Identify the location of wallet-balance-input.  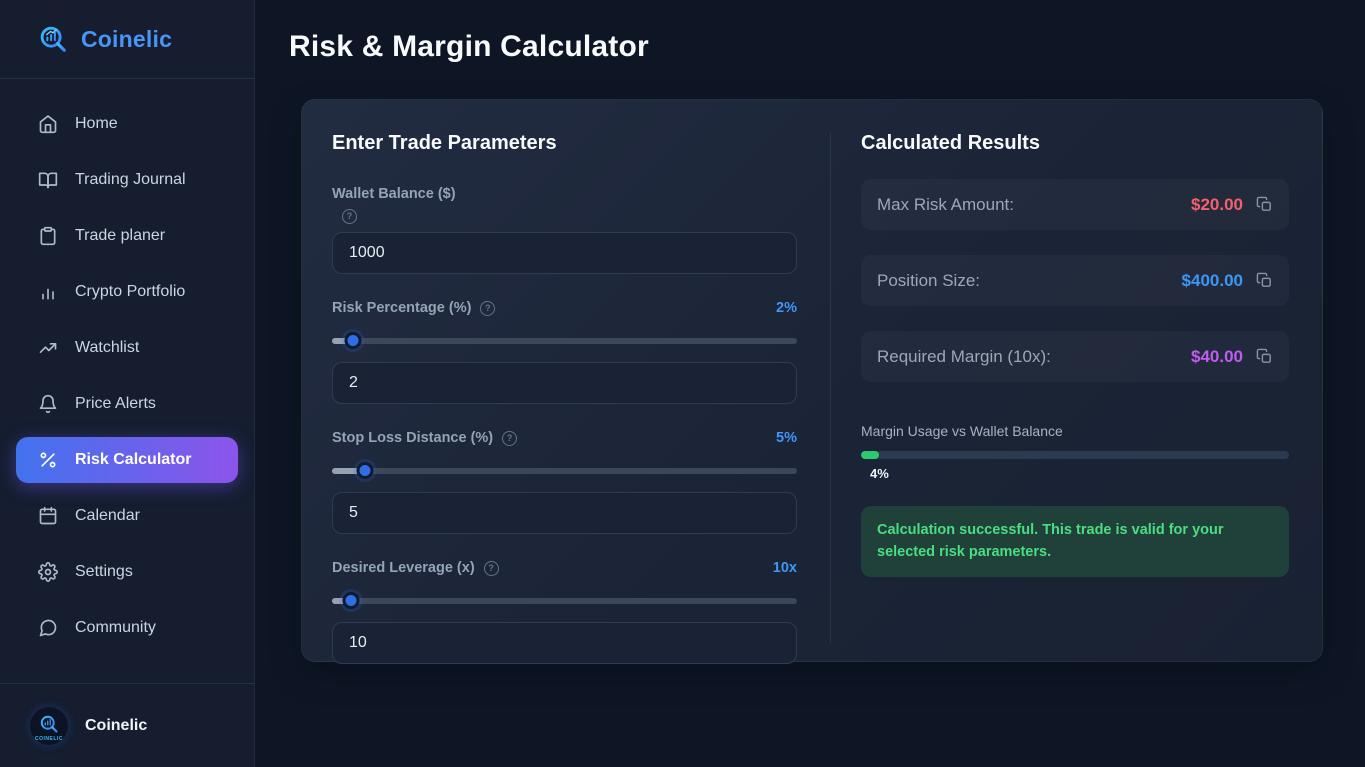
(564, 253).